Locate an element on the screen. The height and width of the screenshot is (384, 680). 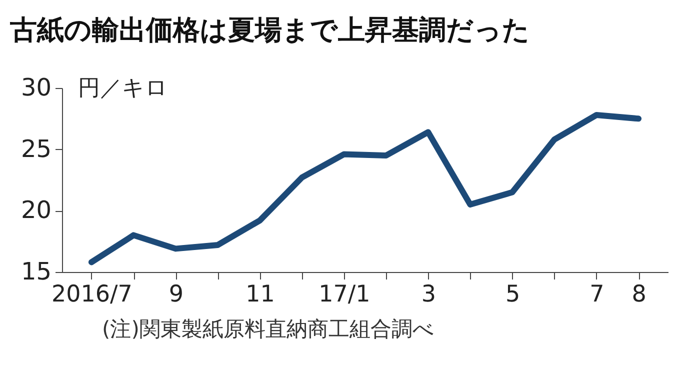
x-tick-label: 3 is located at coordinates (428, 295).